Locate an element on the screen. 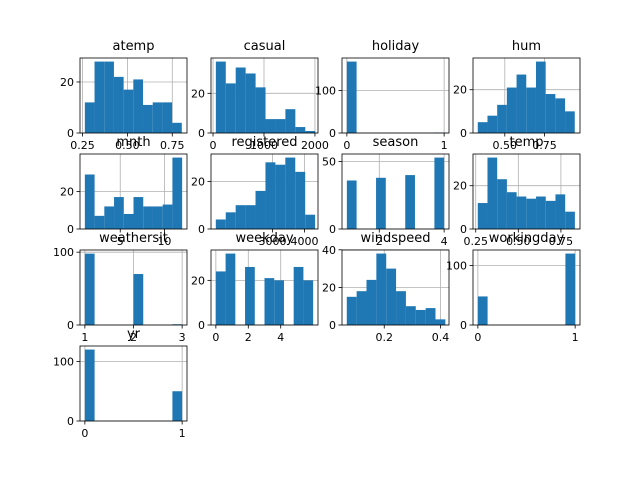 Image resolution: width=640 pixels, height=480 pixels. panel-holiday: 0 1 0 100 holiday is located at coordinates (382, 95).